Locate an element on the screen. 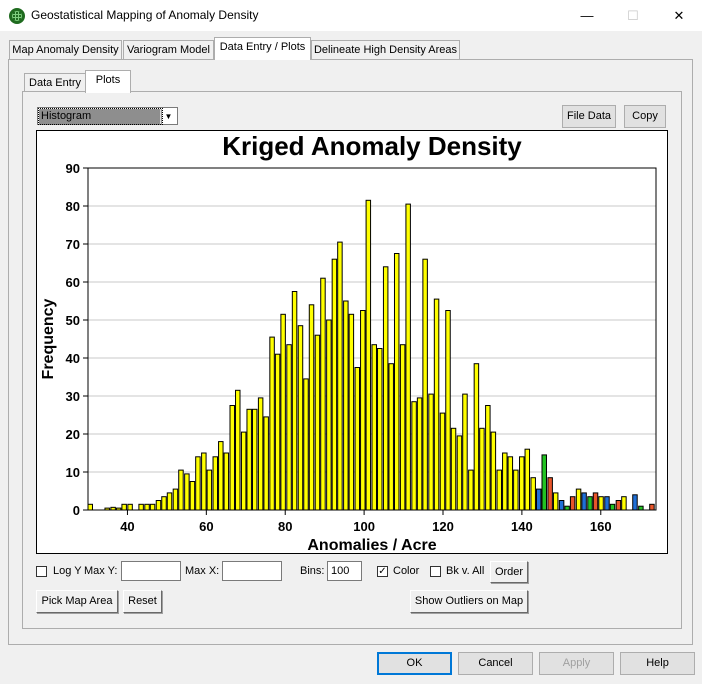 Image resolution: width=702 pixels, height=684 pixels. y-tick-label: 20 is located at coordinates (73, 434).